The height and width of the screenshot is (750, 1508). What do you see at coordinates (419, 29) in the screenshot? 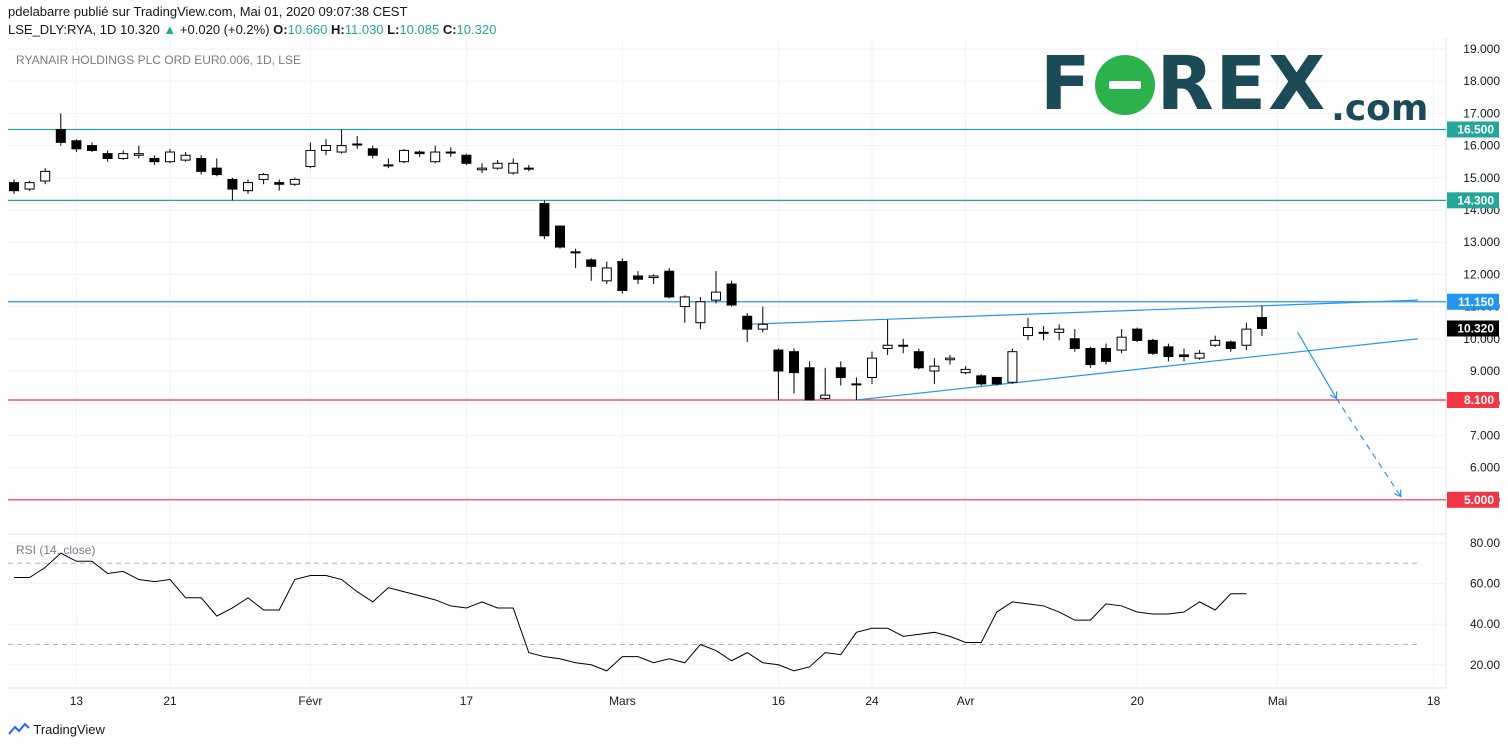
I see `low-value: 10.085` at bounding box center [419, 29].